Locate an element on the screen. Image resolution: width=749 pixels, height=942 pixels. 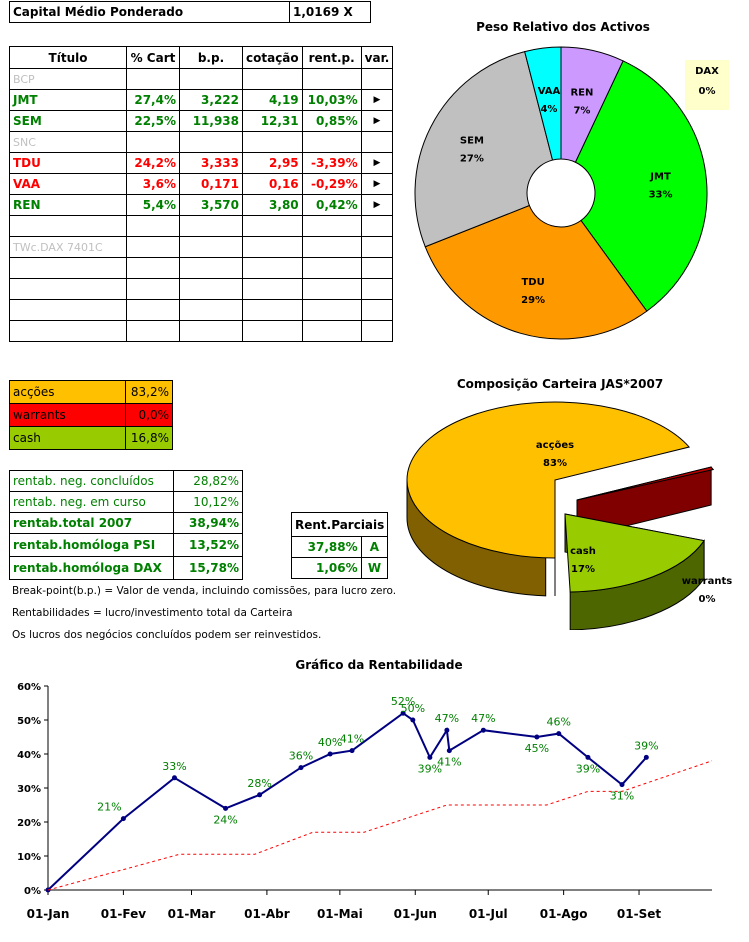
portfolio-cell-cot: 3,80 is located at coordinates (272, 205).